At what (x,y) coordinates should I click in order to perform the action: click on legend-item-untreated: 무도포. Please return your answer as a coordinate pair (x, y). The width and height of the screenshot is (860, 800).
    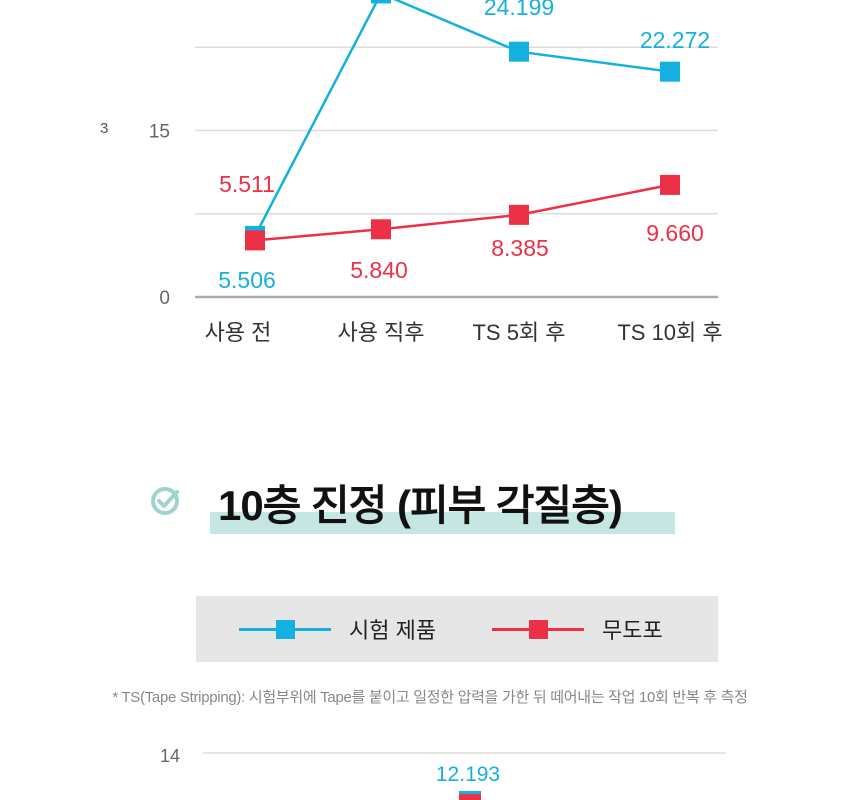
    Looking at the image, I should click on (577, 629).